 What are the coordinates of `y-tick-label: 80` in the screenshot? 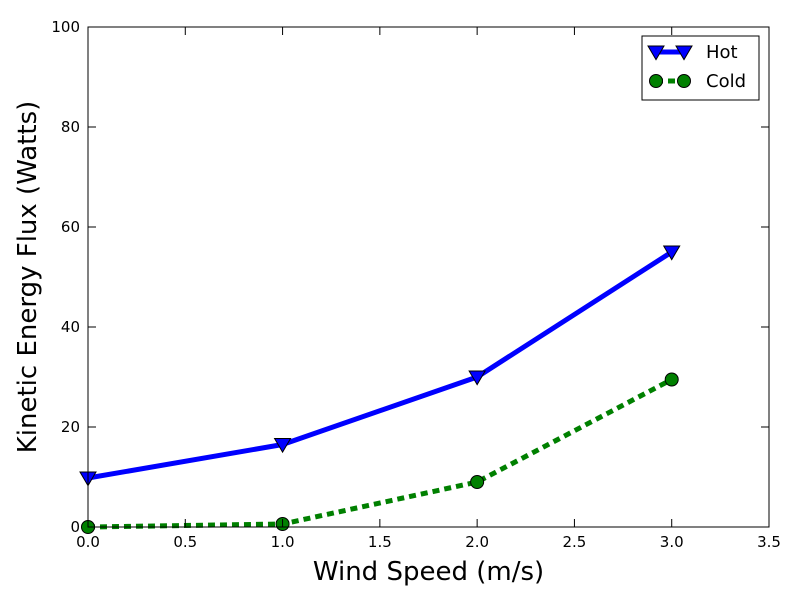 It's located at (70, 127).